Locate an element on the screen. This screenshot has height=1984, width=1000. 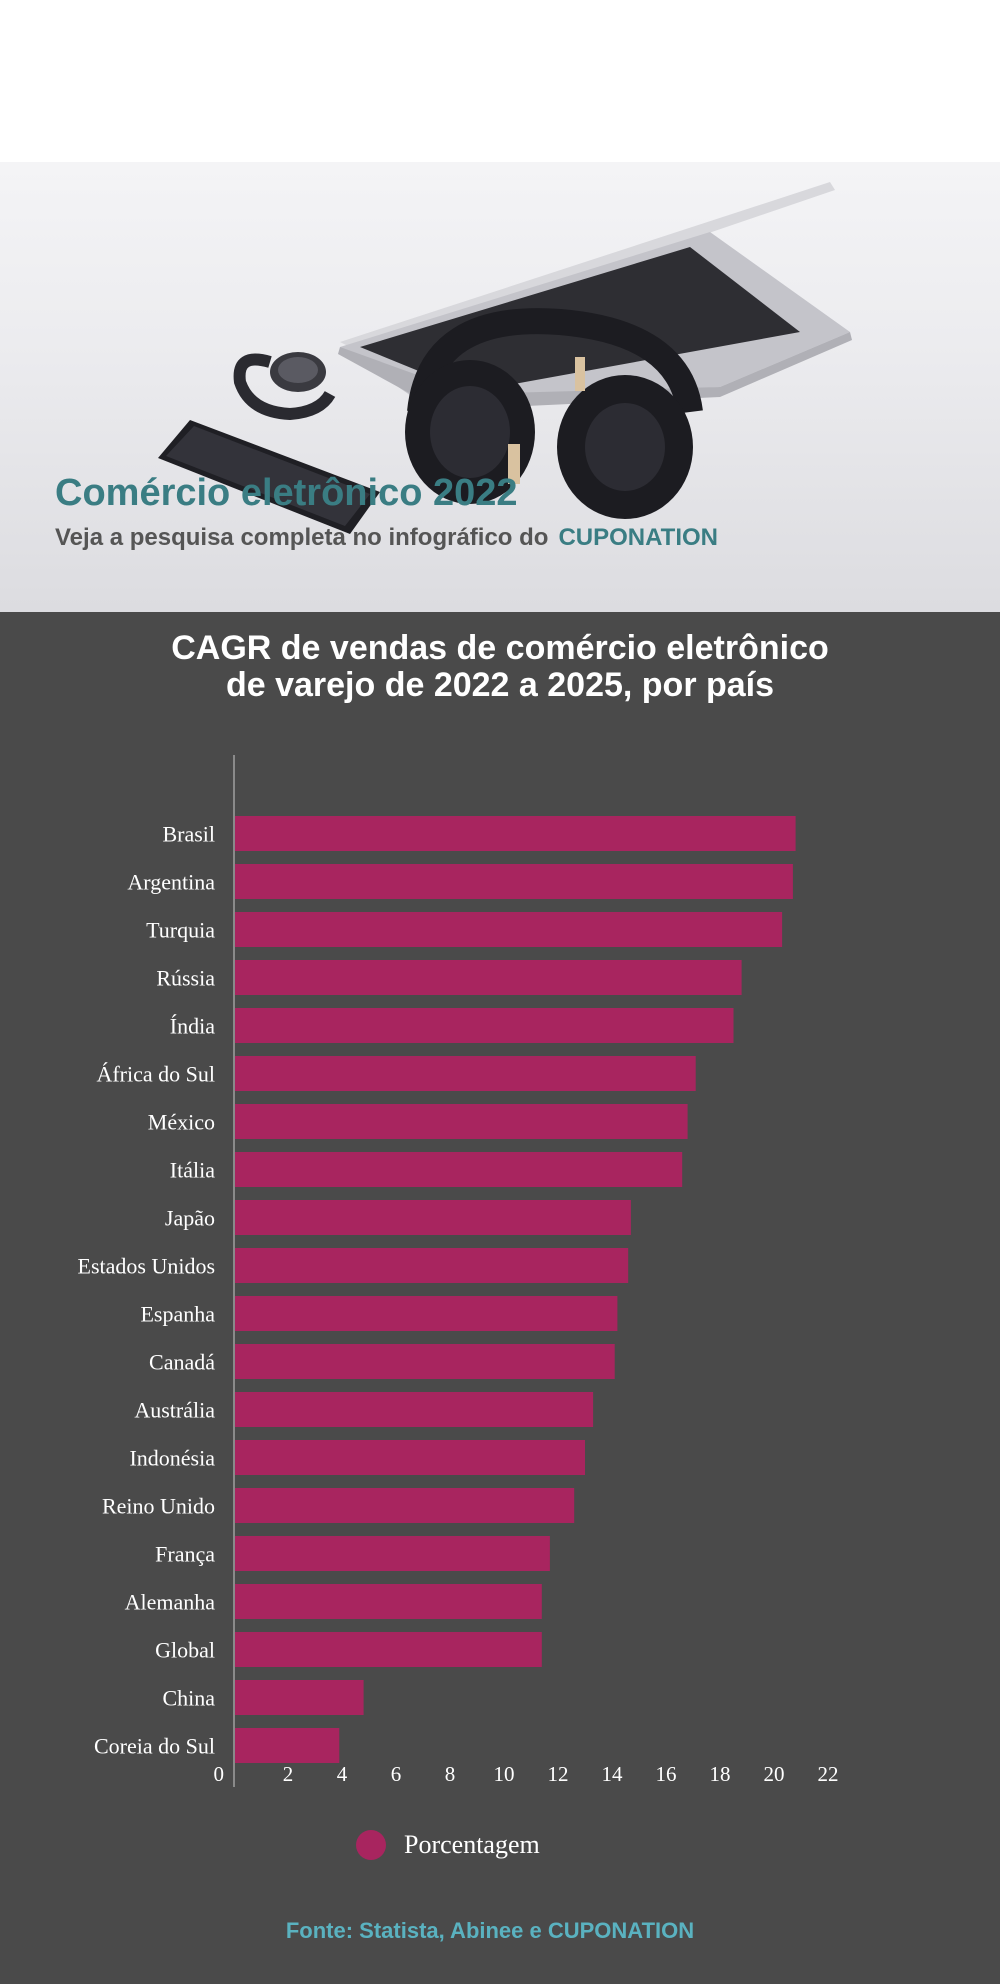
chart-legend: Porcentagem is located at coordinates (448, 1845).